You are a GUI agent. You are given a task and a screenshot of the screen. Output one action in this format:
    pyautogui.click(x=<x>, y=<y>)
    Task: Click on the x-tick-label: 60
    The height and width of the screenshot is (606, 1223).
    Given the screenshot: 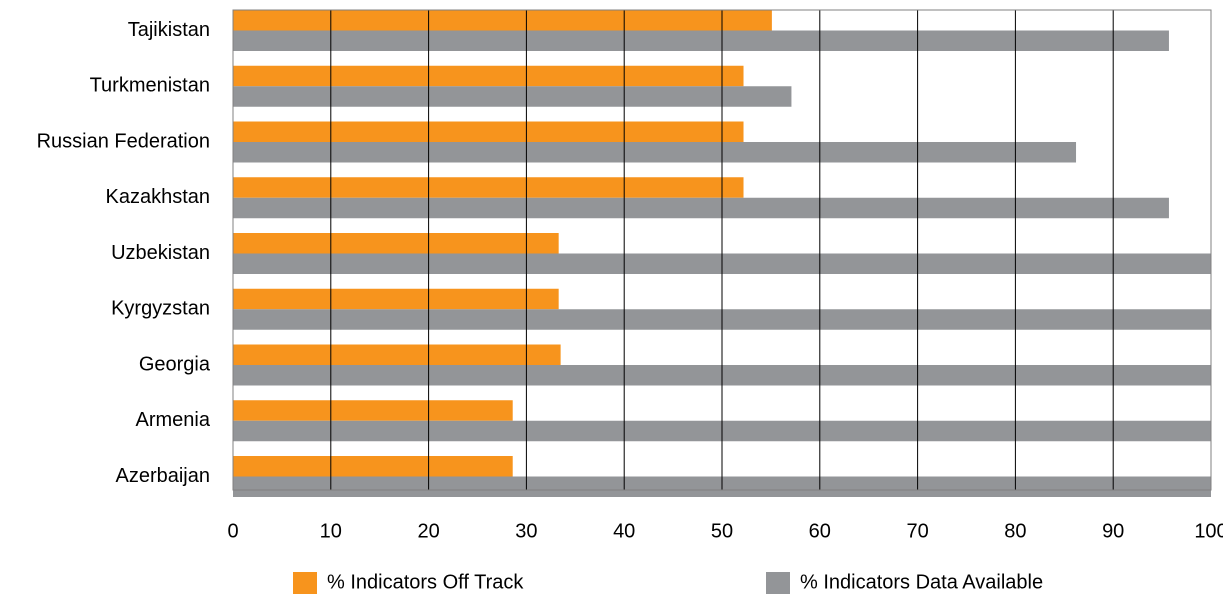 What is the action you would take?
    pyautogui.click(x=820, y=531)
    